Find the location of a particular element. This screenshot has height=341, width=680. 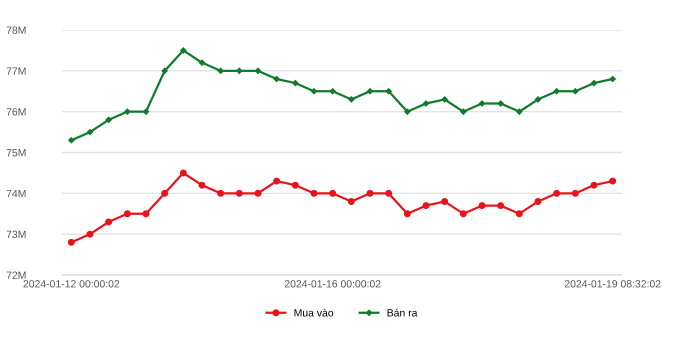

y-tick-label: 72M is located at coordinates (16, 275).